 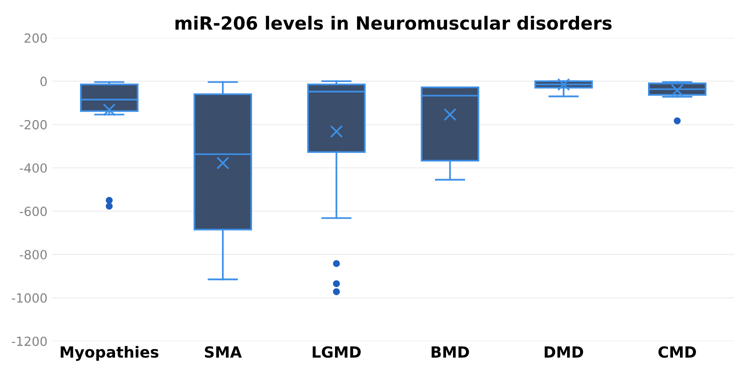 I want to click on chart-title: miR-206 levels in Neuromuscular disorders, so click(x=394, y=23).